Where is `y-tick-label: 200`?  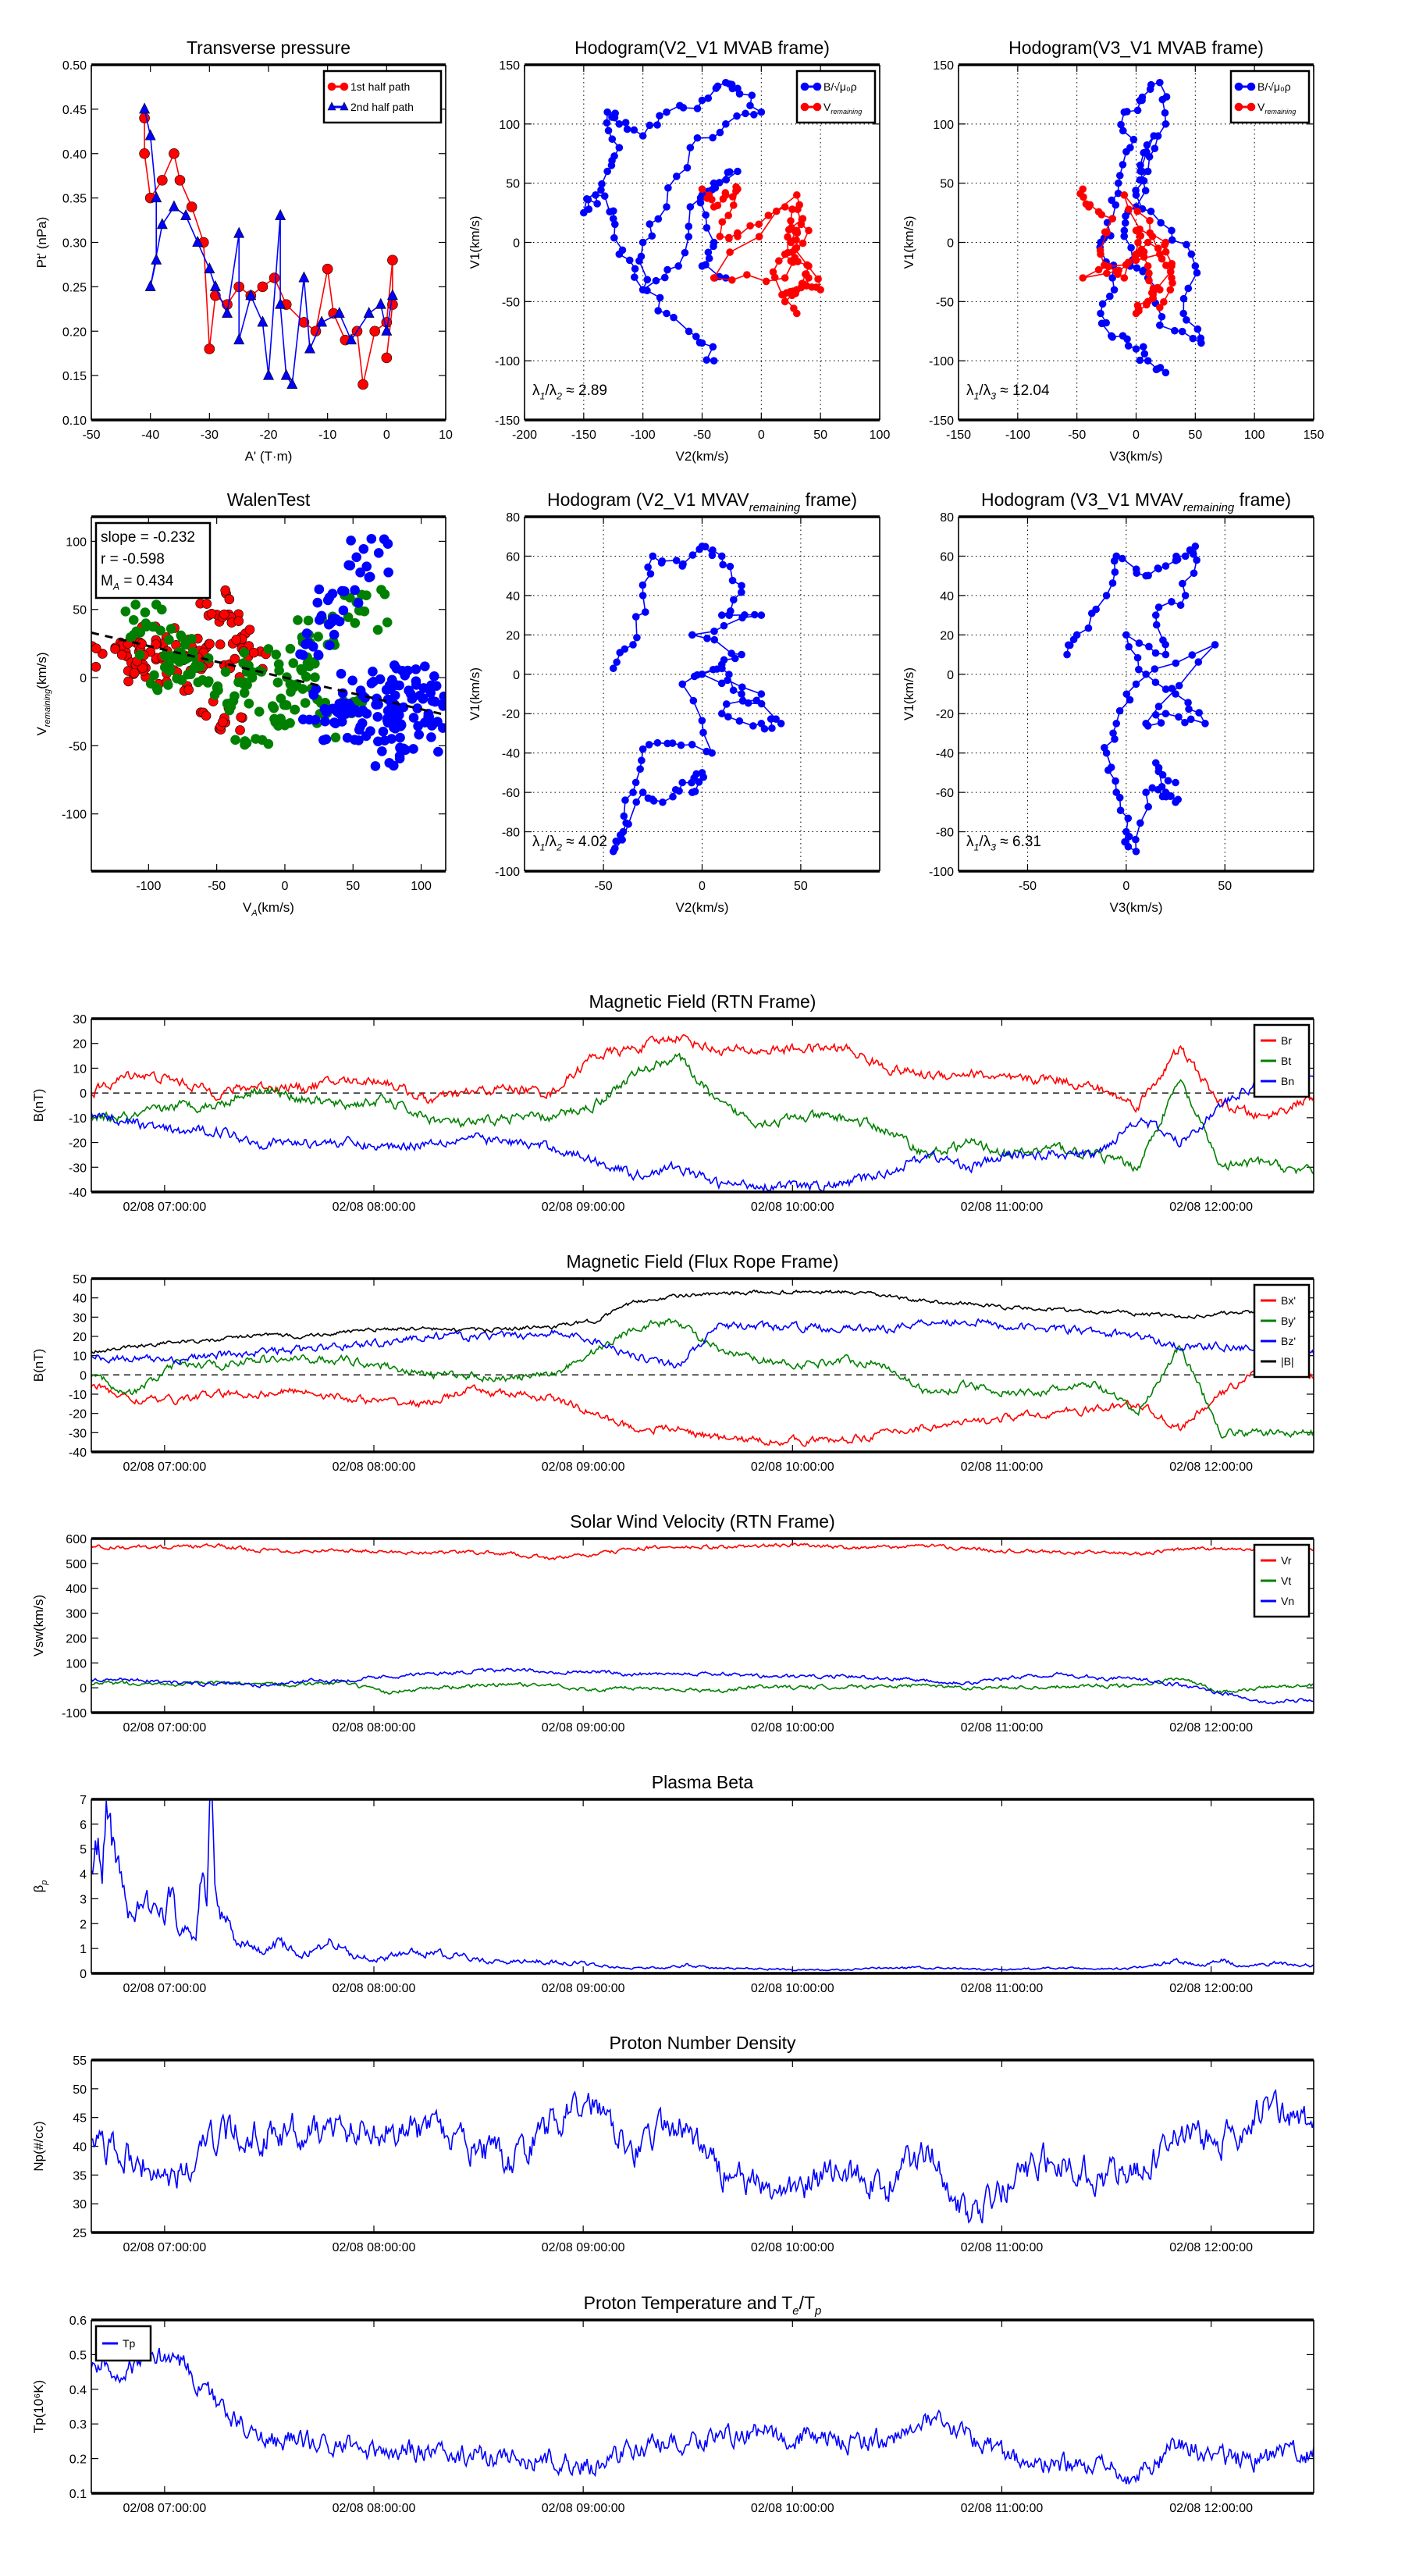
y-tick-label: 200 is located at coordinates (76, 1639).